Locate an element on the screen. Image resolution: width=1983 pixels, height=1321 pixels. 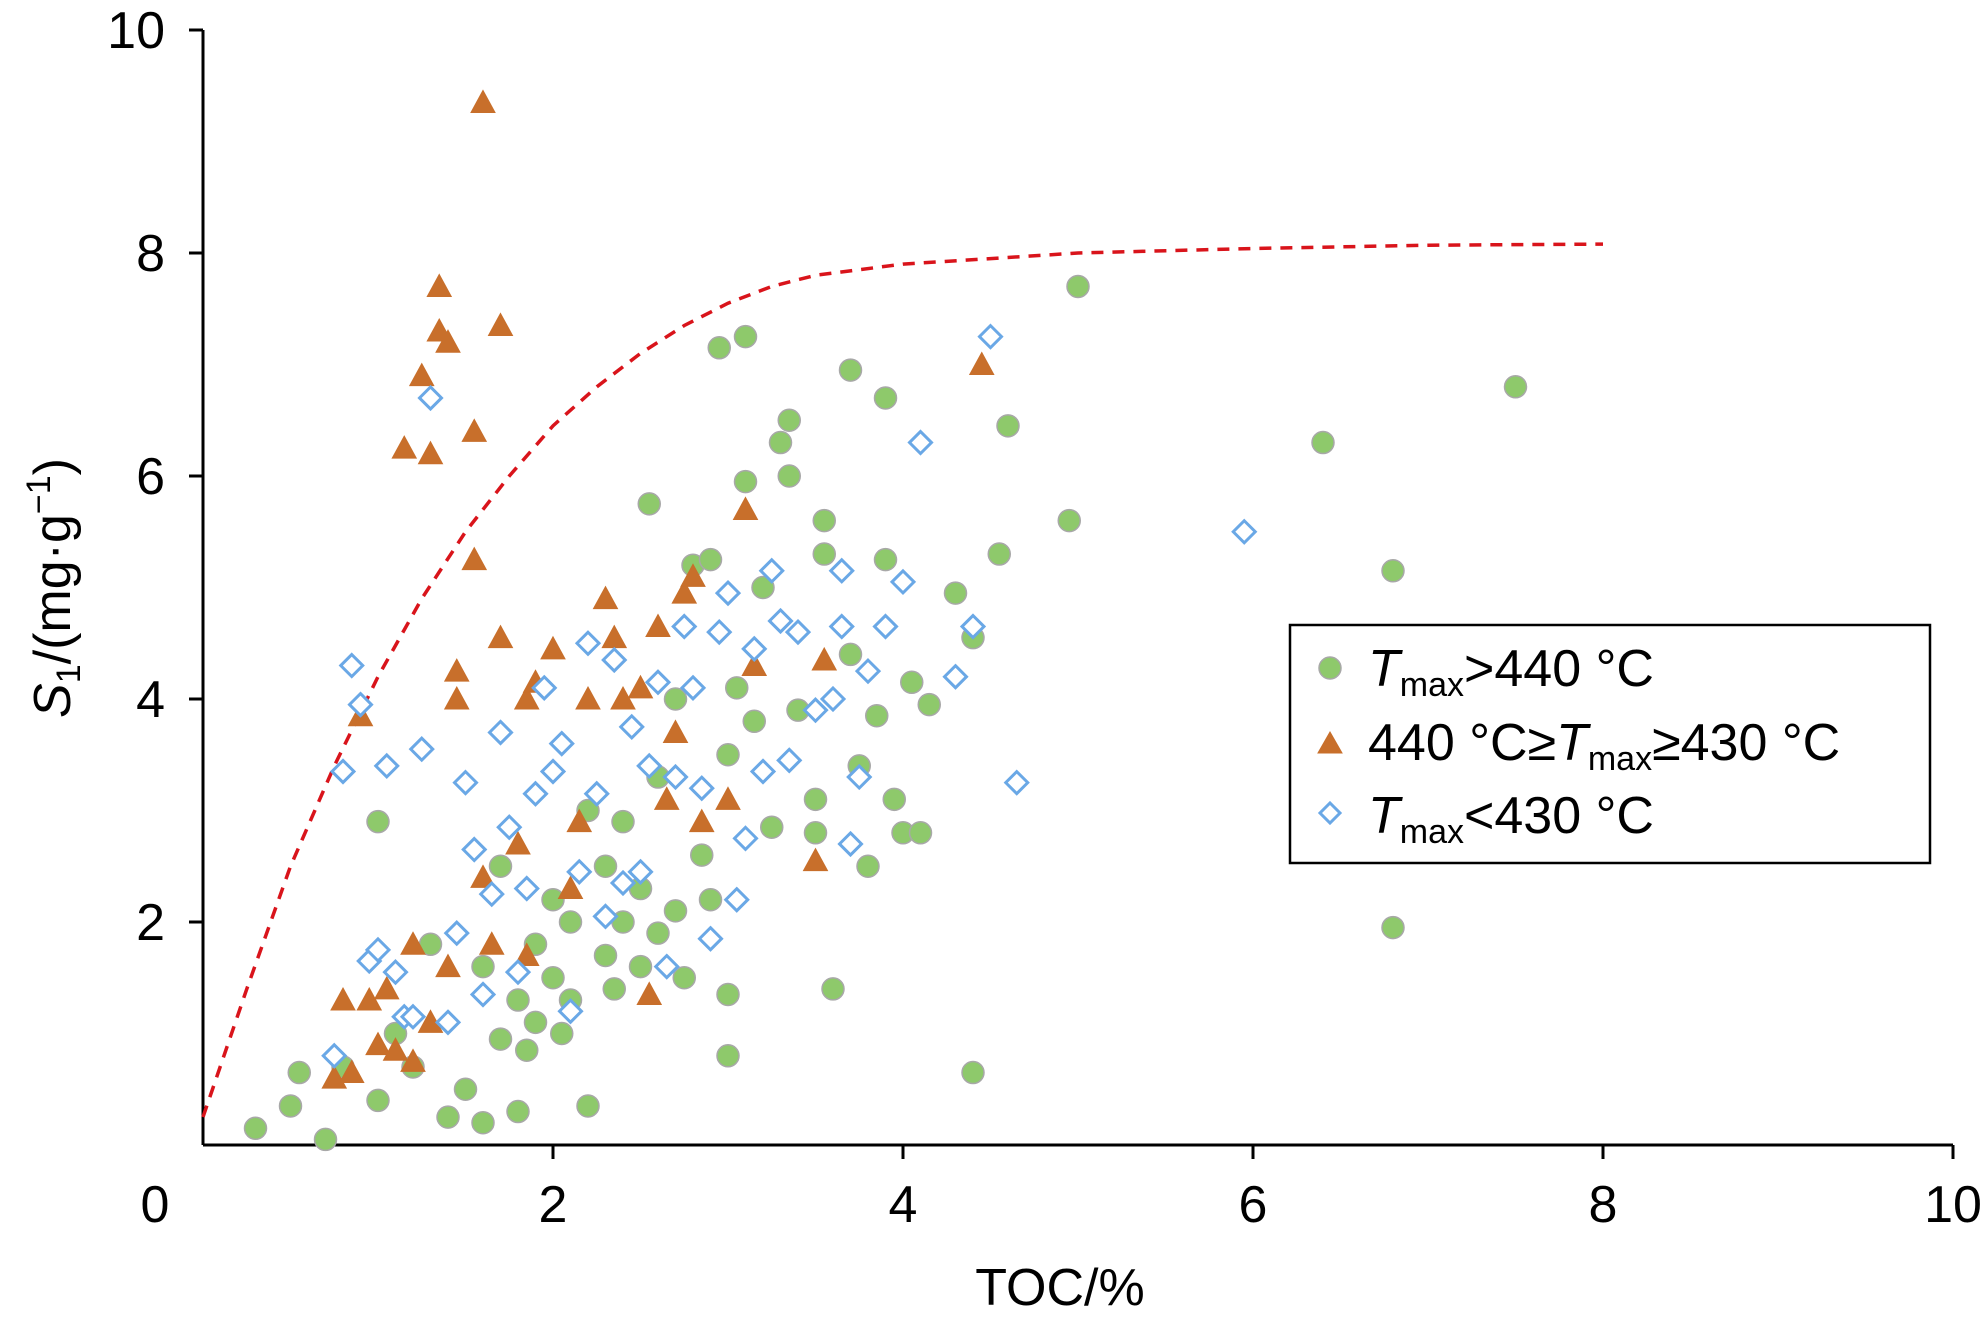
y-axis-title-sub: 1 is located at coordinates (69, 673).